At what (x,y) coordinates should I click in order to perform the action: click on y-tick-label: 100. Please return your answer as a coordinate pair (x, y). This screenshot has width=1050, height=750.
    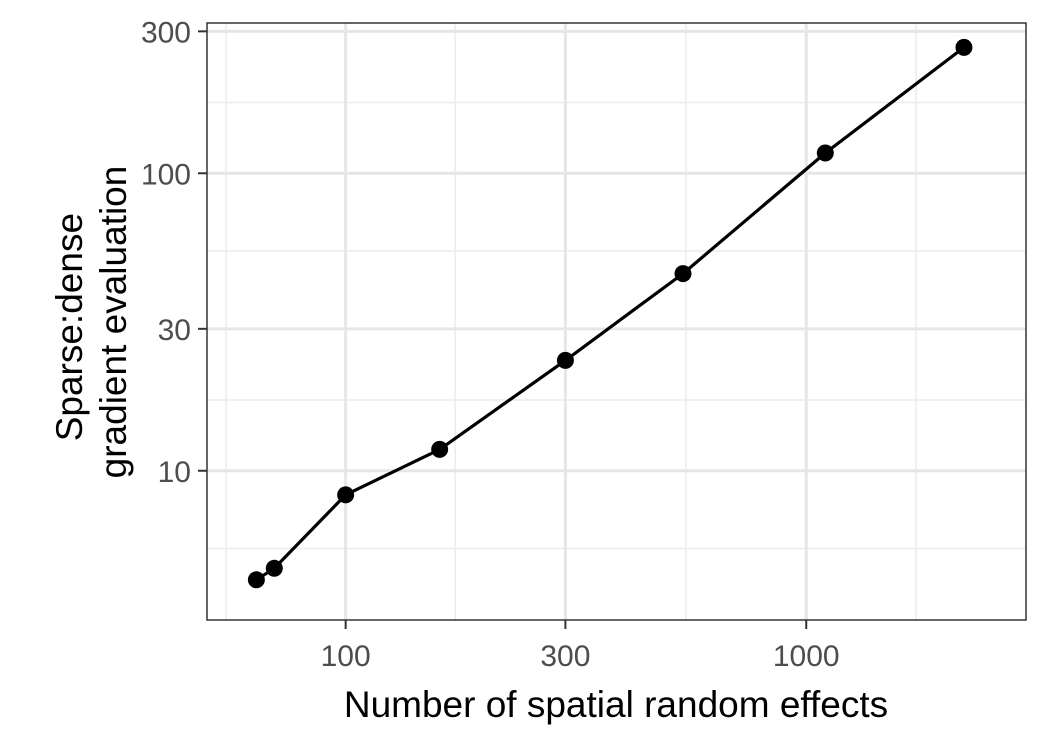
    Looking at the image, I should click on (166, 174).